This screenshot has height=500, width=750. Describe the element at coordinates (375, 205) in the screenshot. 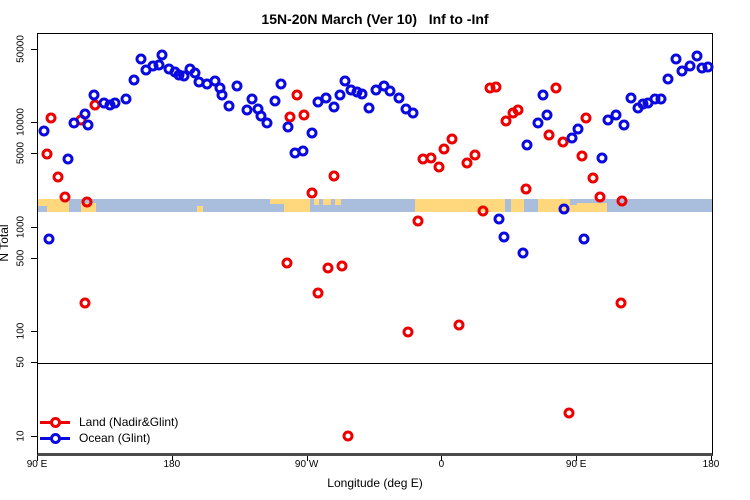

I see `map-band-ocean` at that location.